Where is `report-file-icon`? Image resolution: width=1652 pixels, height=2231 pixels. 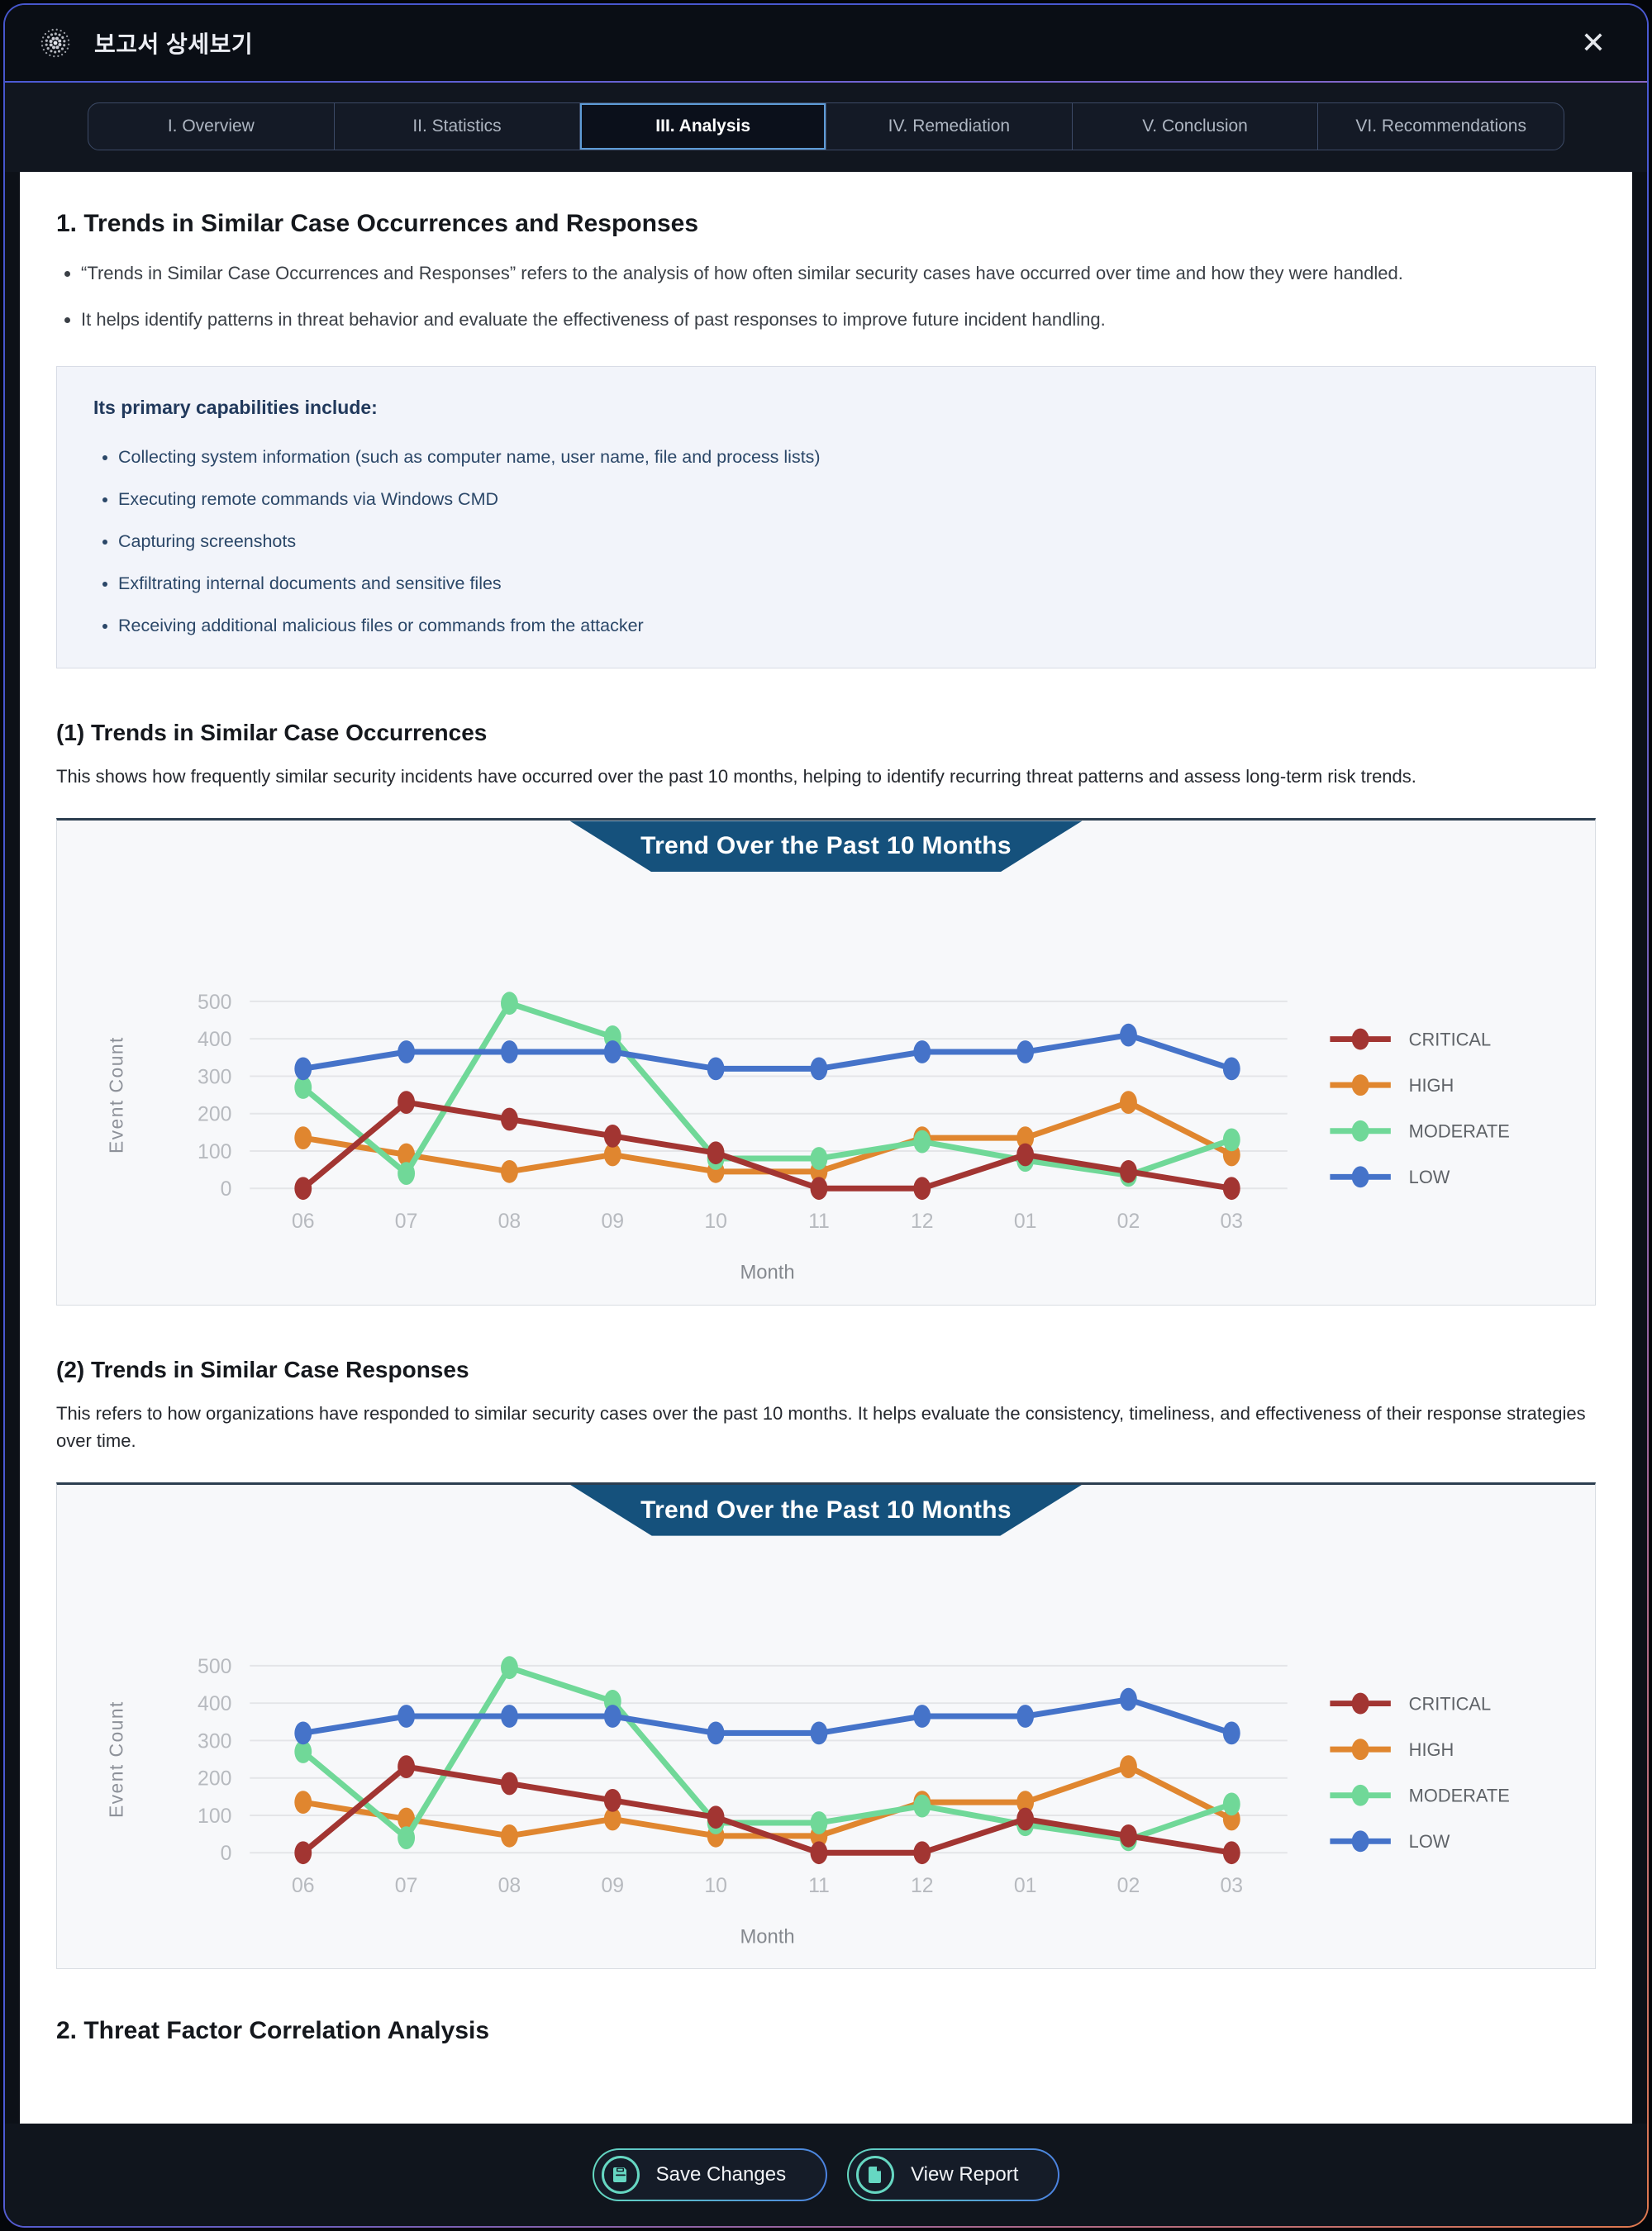 report-file-icon is located at coordinates (875, 2175).